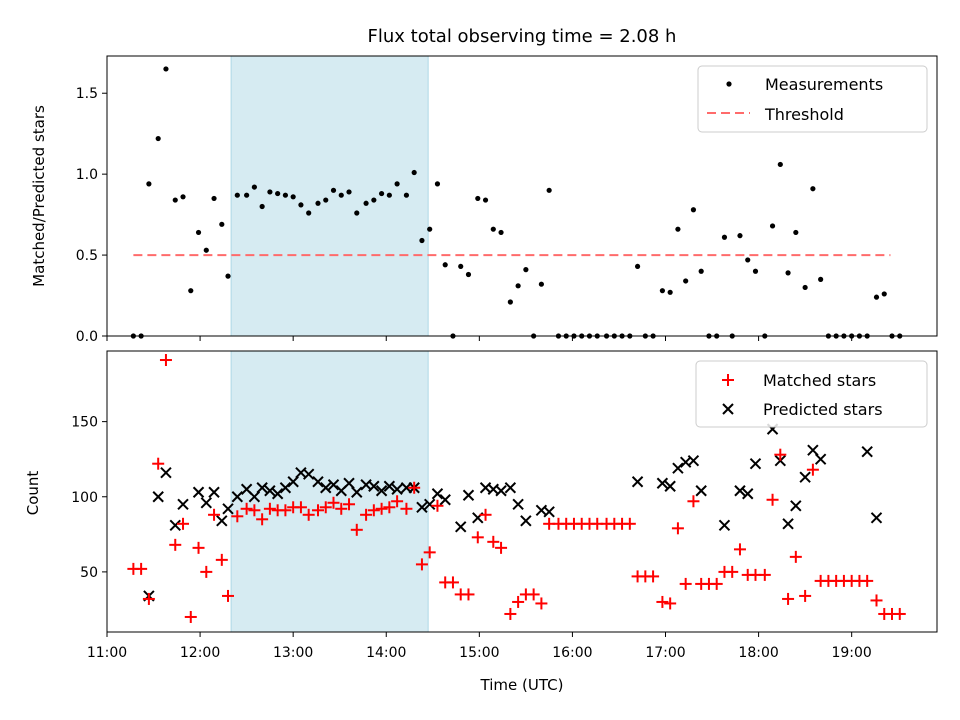  What do you see at coordinates (33, 493) in the screenshot?
I see `bottom-y-axis-label: Count` at bounding box center [33, 493].